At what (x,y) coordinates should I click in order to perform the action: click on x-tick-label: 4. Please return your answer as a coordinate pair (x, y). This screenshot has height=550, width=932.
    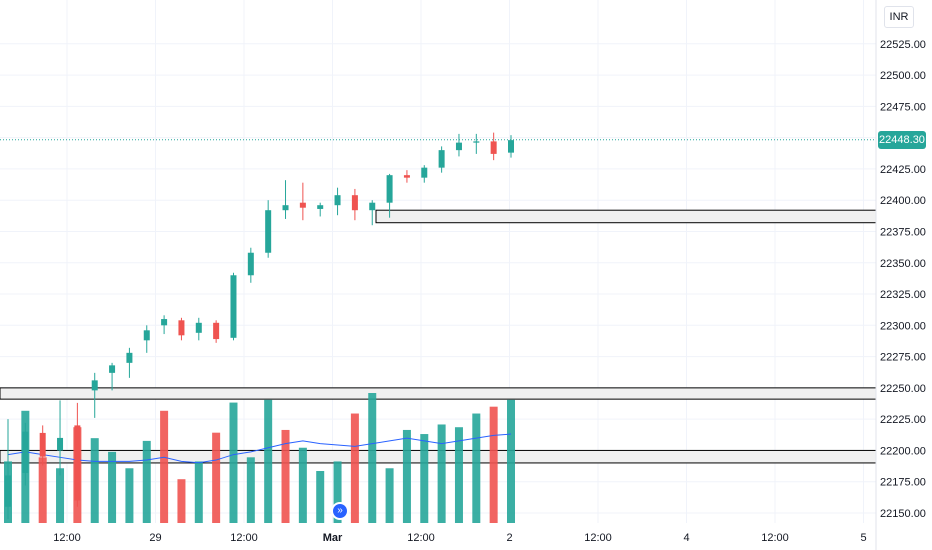
    Looking at the image, I should click on (686, 538).